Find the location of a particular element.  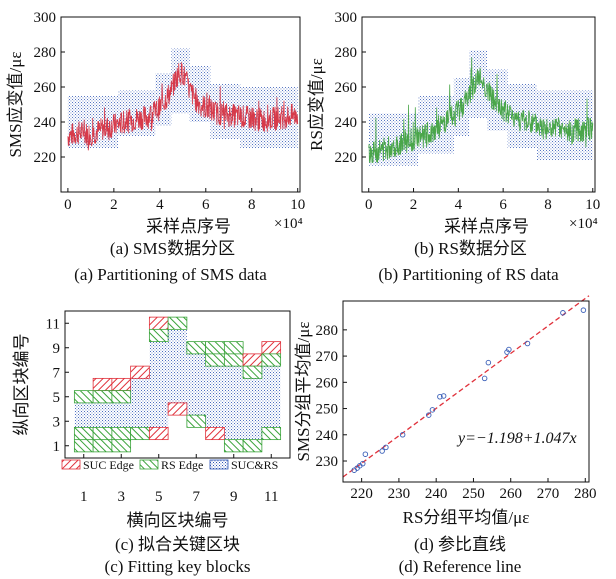

x-tick-label: 7 is located at coordinates (197, 497).